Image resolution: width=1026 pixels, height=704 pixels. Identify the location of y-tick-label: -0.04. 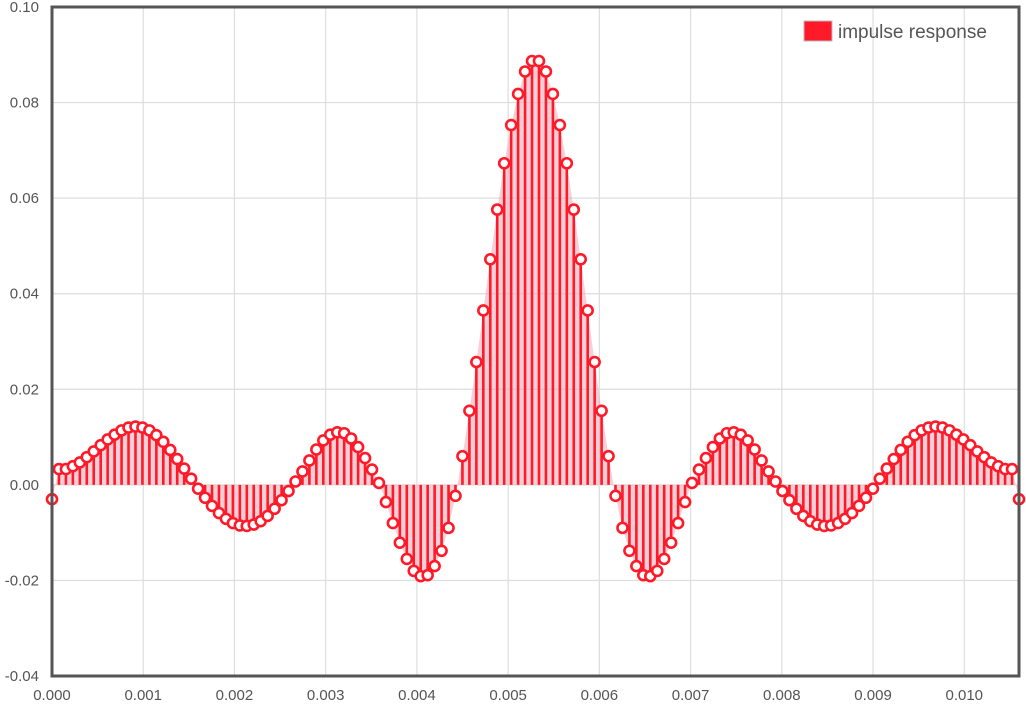
(22, 676).